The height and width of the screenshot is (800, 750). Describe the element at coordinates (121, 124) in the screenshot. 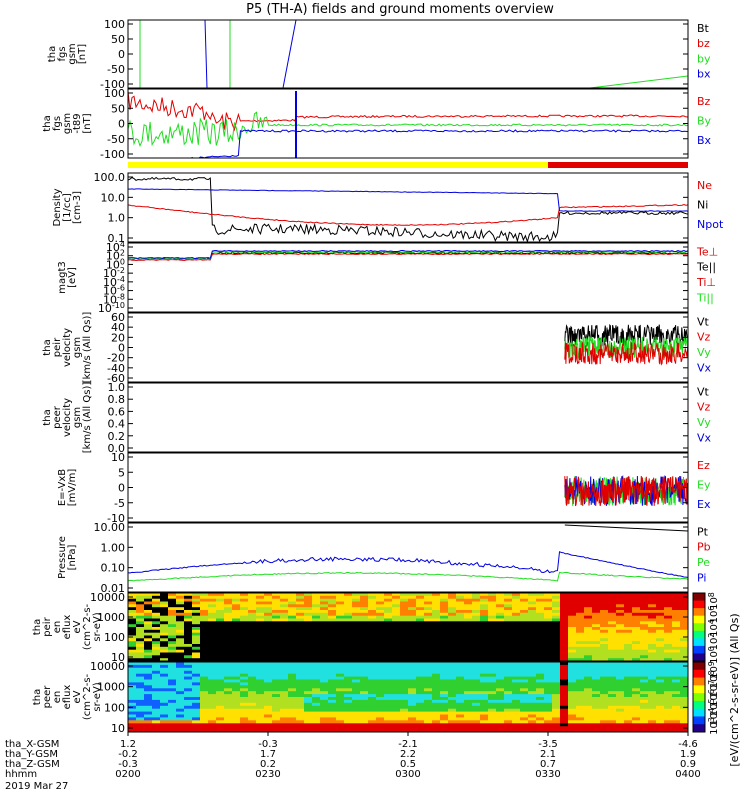

I see `y-tick-label: 0` at that location.